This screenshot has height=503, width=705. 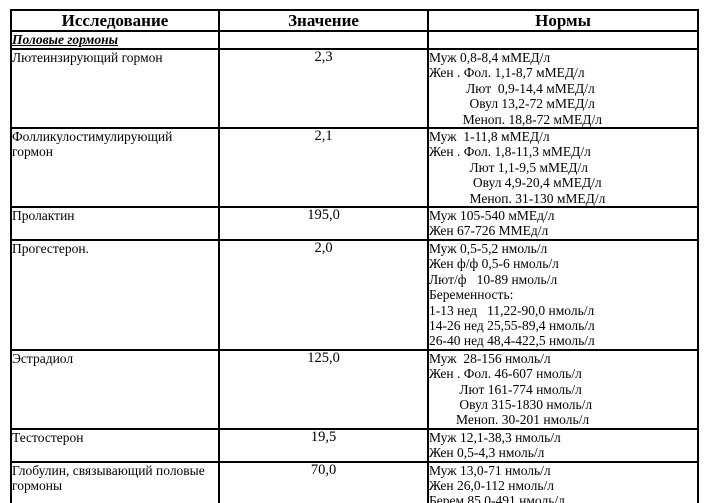 What do you see at coordinates (323, 88) in the screenshot?
I see `value-cell: 2,3` at bounding box center [323, 88].